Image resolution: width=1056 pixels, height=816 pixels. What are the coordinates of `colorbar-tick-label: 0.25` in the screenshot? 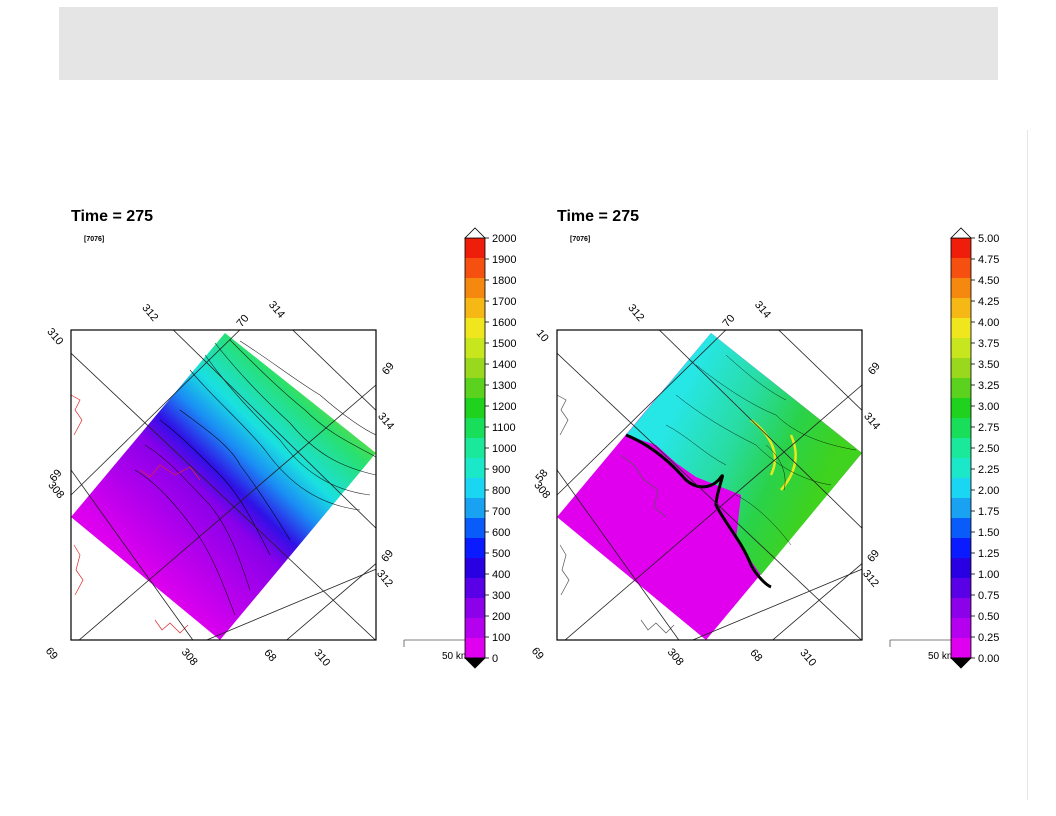 It's located at (988, 638).